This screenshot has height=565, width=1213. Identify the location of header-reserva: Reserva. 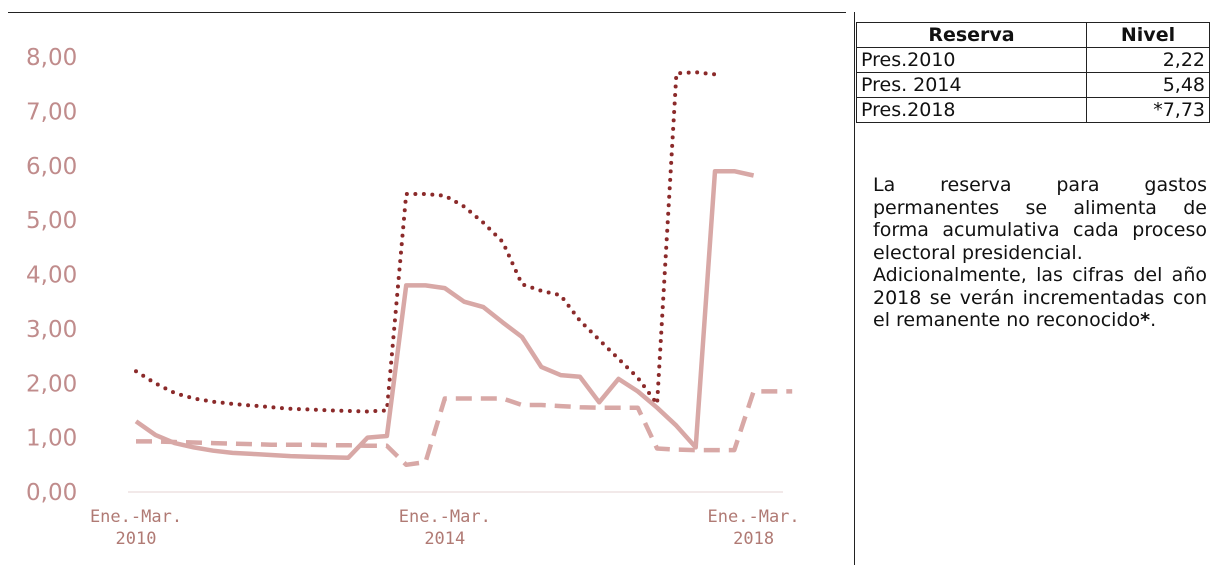
(971, 35).